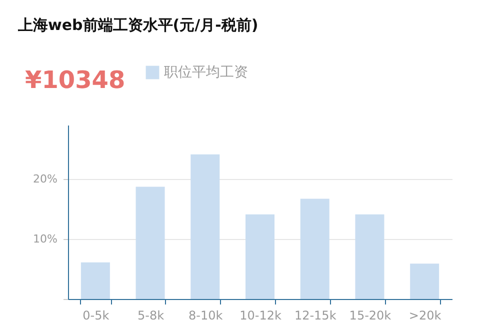 The image size is (498, 336). What do you see at coordinates (151, 315) in the screenshot?
I see `x-tick-label: 5-8k` at bounding box center [151, 315].